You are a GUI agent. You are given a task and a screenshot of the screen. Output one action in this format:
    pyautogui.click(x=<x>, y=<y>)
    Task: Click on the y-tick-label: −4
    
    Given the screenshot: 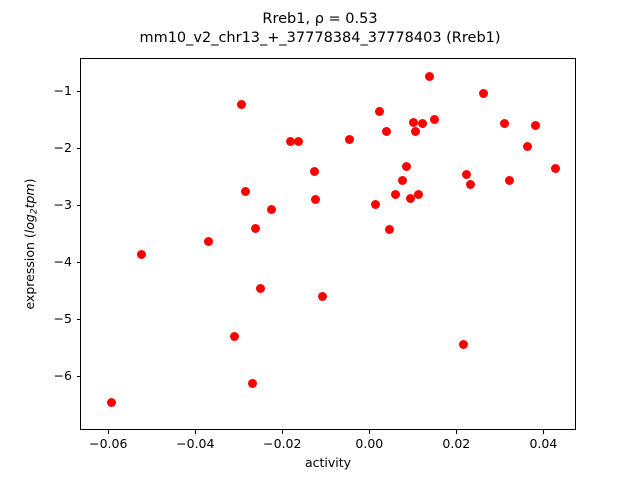 What is the action you would take?
    pyautogui.click(x=62, y=261)
    